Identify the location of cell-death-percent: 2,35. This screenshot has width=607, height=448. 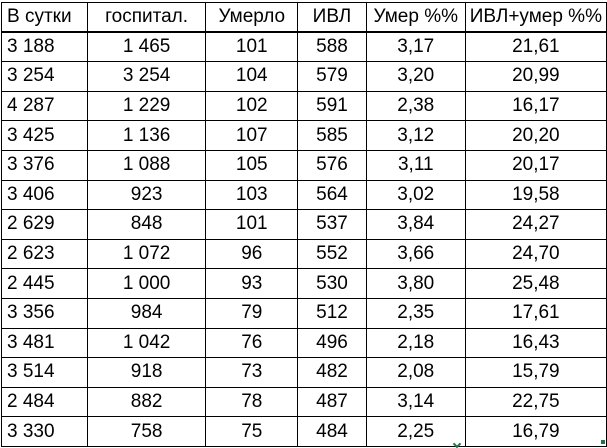
(415, 313).